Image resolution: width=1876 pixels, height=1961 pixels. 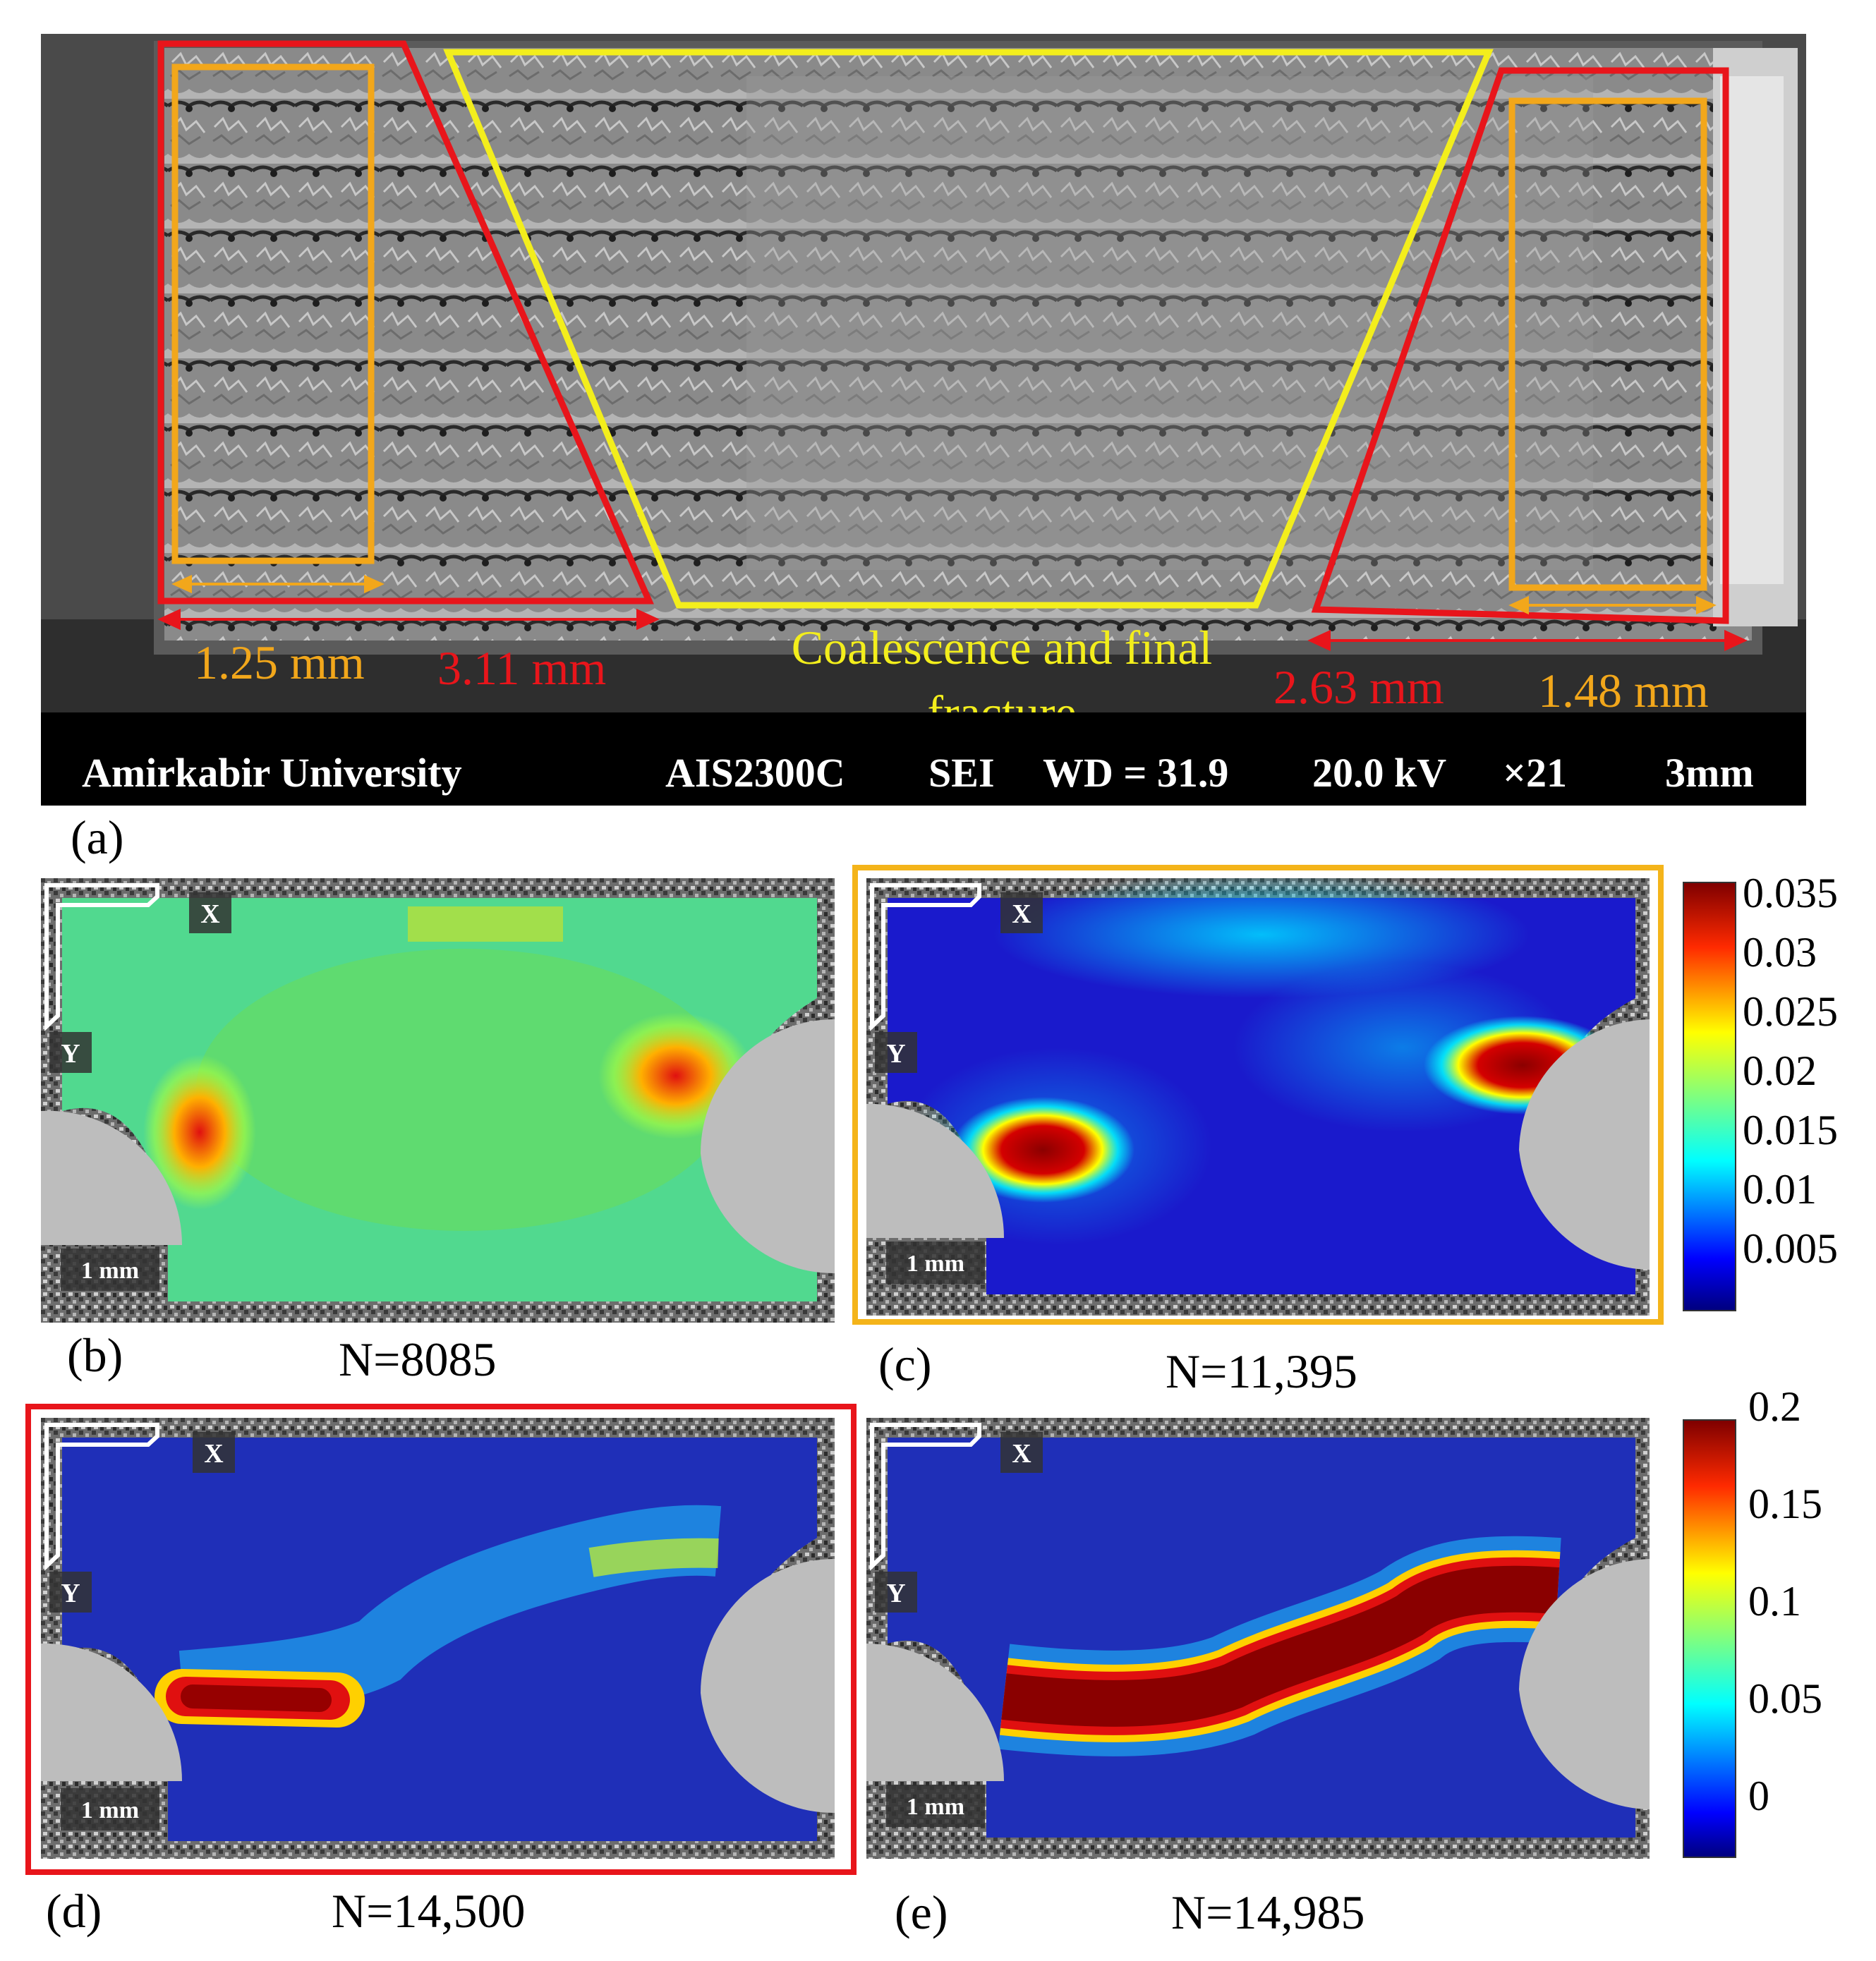 What do you see at coordinates (1358, 687) in the screenshot?
I see `measure-right-outer: 2.63 mm` at bounding box center [1358, 687].